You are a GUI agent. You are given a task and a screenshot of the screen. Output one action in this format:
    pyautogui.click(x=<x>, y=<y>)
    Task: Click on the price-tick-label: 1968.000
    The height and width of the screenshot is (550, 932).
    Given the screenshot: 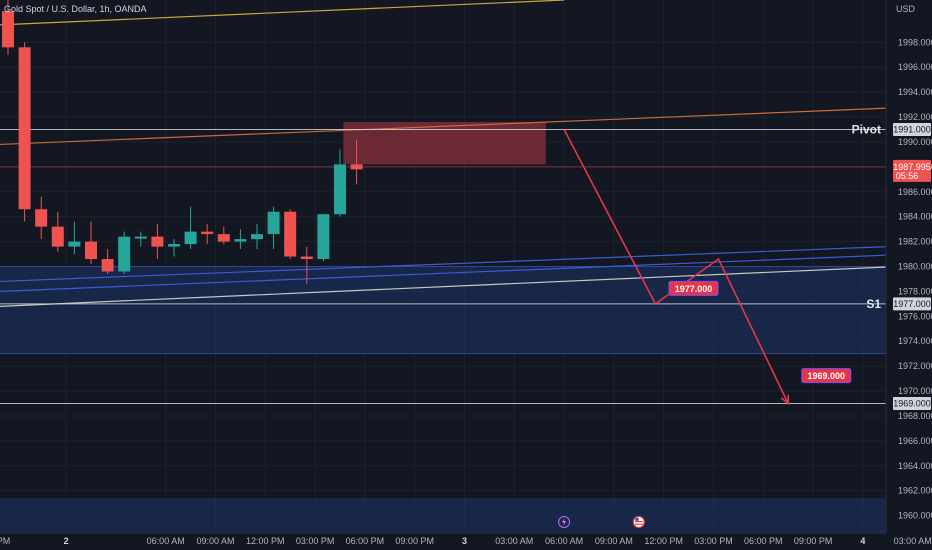 What is the action you would take?
    pyautogui.click(x=915, y=416)
    